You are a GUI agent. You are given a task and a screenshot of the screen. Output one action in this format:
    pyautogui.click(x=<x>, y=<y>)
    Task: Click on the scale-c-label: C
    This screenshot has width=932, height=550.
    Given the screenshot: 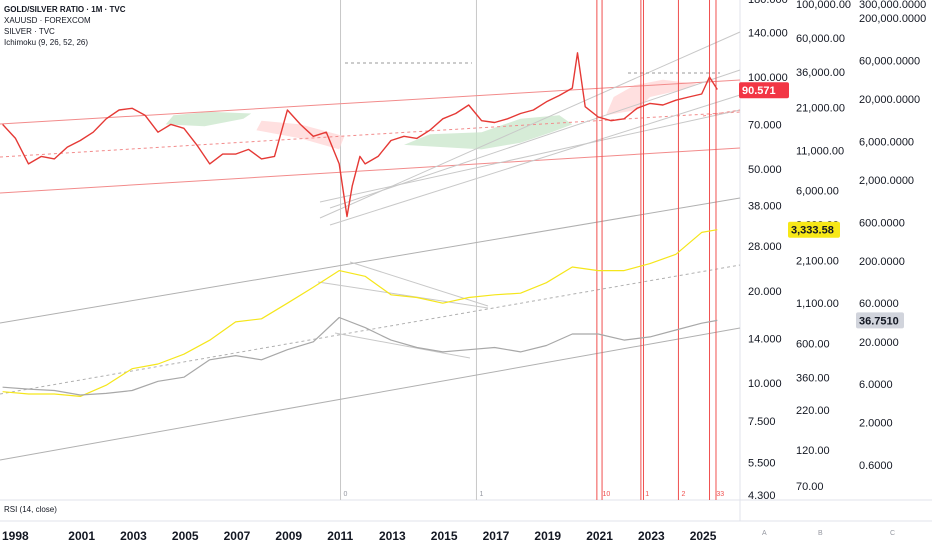 What is the action you would take?
    pyautogui.click(x=893, y=533)
    